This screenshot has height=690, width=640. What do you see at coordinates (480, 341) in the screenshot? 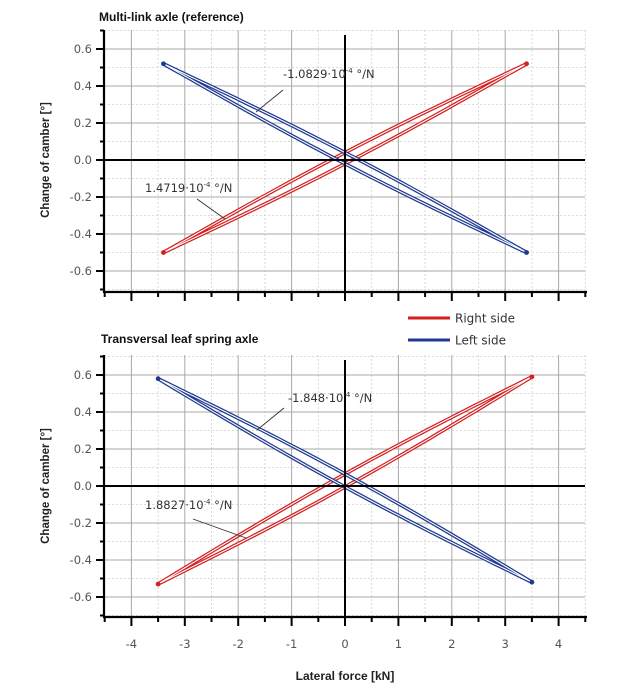
I see `legend-label: Left side` at bounding box center [480, 341].